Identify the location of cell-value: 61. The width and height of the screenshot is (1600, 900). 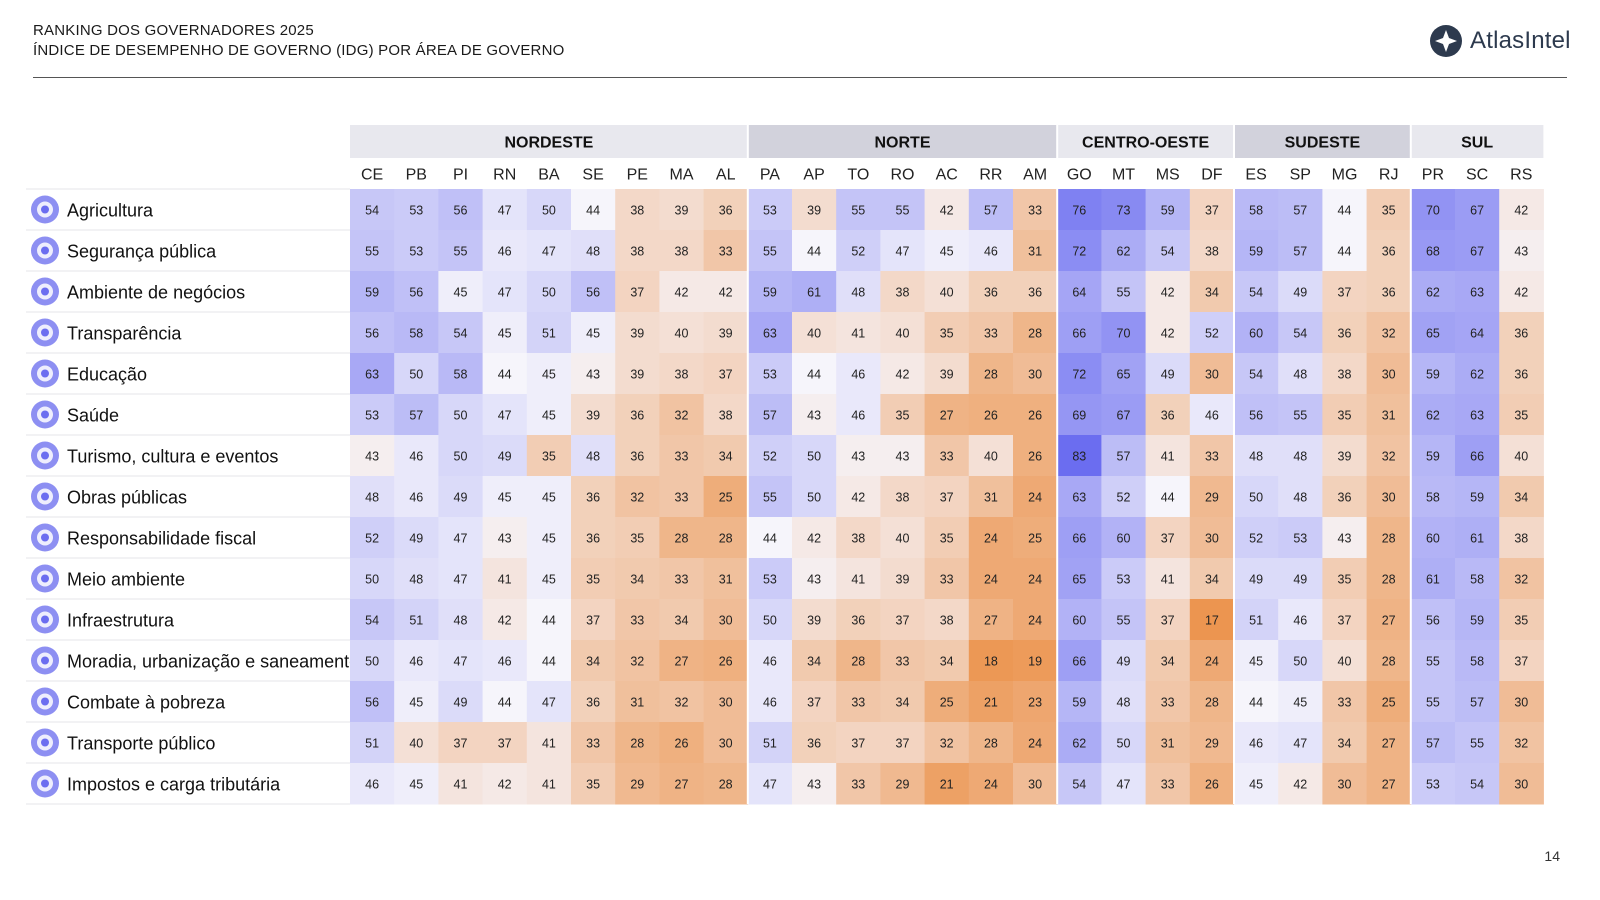
(814, 293).